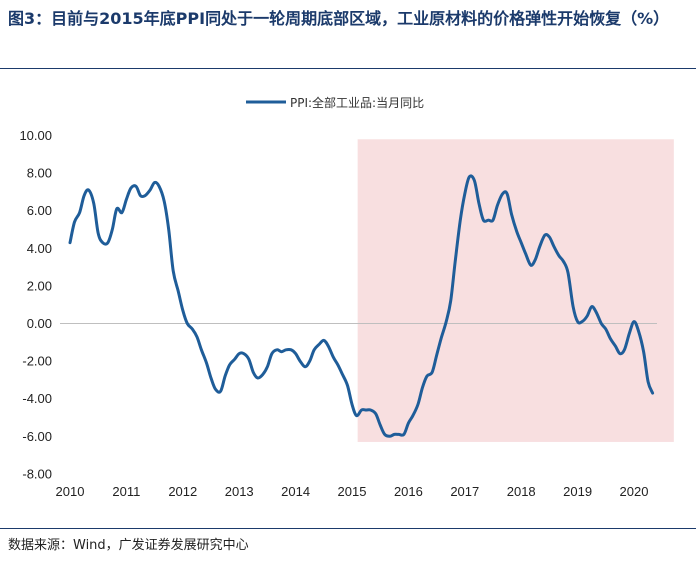 This screenshot has width=696, height=568. What do you see at coordinates (521, 491) in the screenshot?
I see `x-tick-label: 2018` at bounding box center [521, 491].